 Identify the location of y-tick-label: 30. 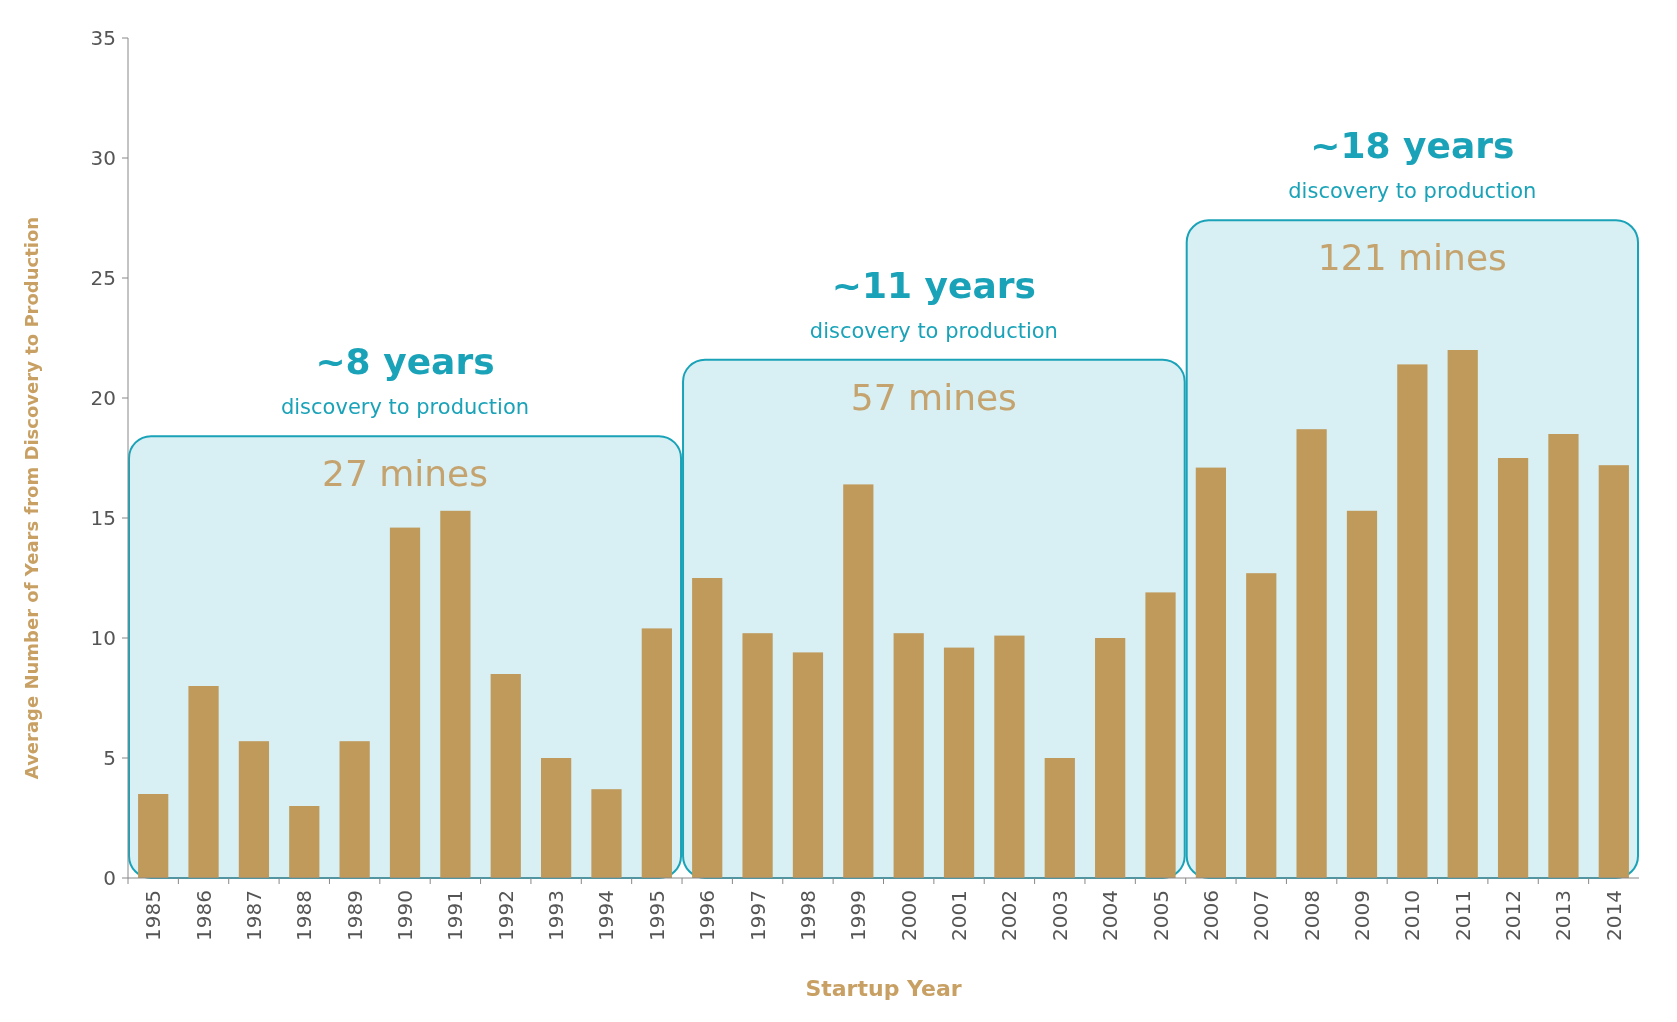
(103, 158).